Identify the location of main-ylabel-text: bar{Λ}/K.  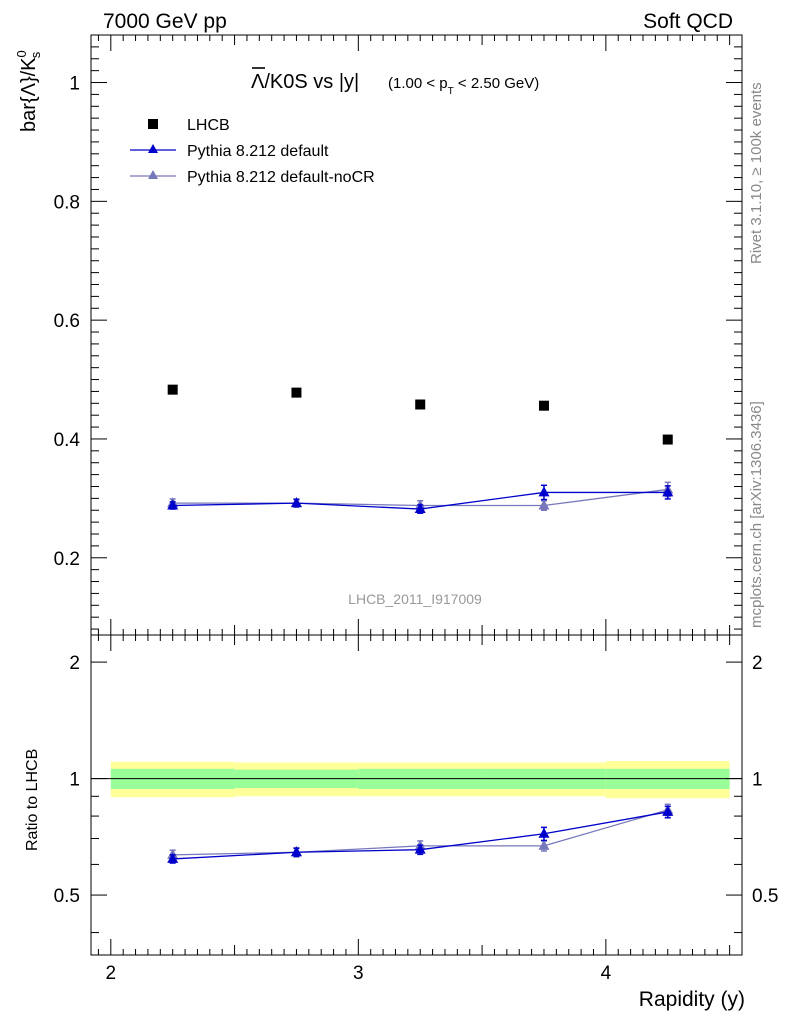
(29, 94).